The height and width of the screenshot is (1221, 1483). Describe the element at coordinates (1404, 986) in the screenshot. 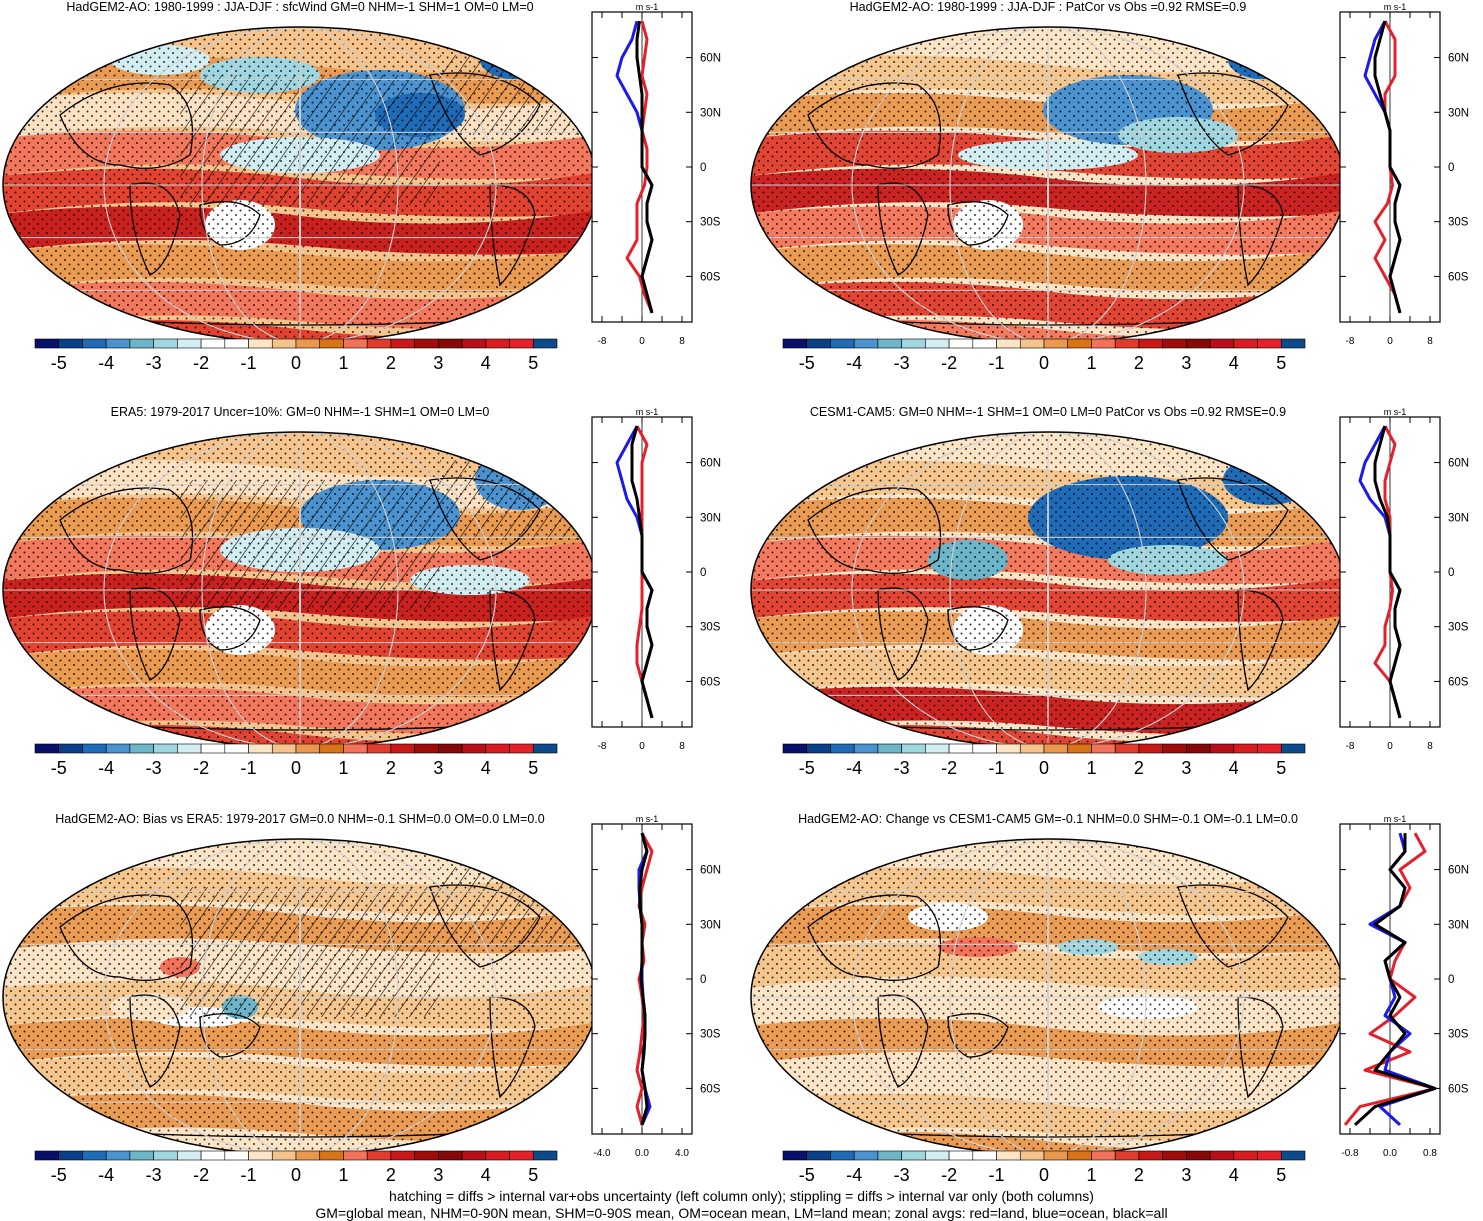

I see `zonal-profile: m s-1 -0.8 0.0 0.8 60N 30N 0 30S 60S` at that location.